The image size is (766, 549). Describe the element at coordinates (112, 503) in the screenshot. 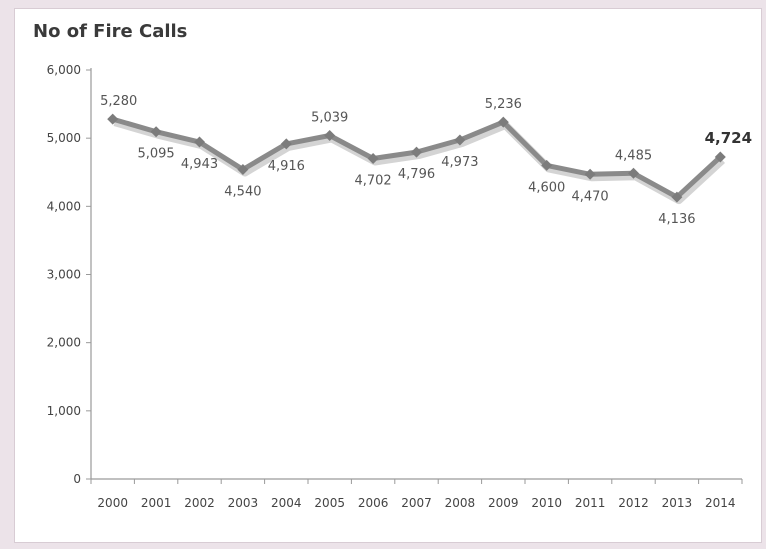

I see `x-tick-label: 2000` at that location.